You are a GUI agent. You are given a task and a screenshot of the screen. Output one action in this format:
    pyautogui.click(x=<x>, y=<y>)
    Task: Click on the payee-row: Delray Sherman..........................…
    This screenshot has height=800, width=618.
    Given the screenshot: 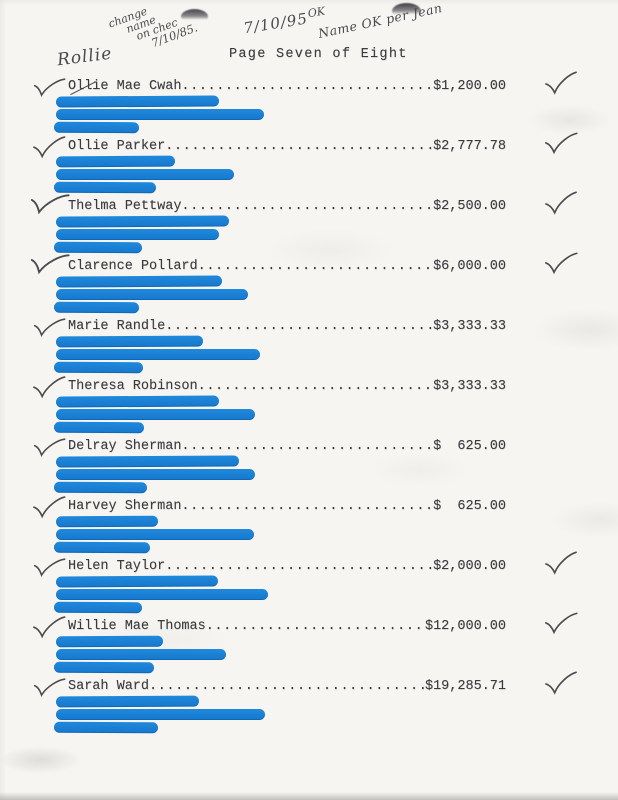 What is the action you would take?
    pyautogui.click(x=325, y=469)
    